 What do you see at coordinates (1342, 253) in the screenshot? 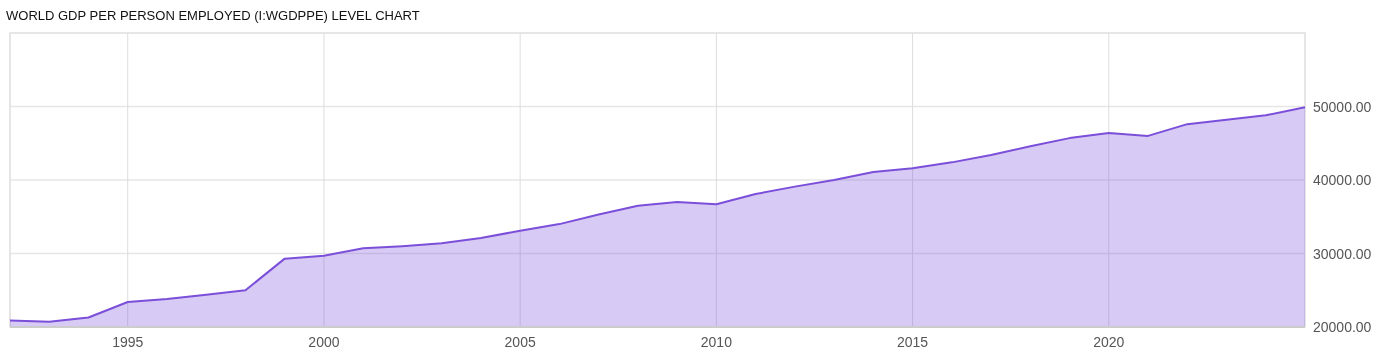
I see `y-tick-label: 30000.00` at bounding box center [1342, 253].